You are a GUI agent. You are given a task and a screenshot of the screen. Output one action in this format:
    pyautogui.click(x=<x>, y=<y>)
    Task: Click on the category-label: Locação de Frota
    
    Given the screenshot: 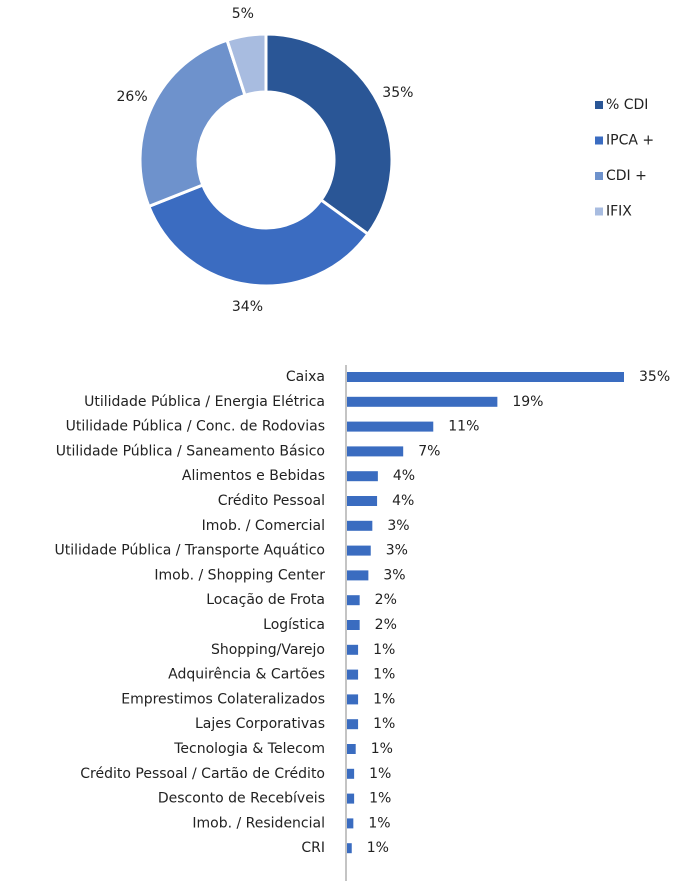 What is the action you would take?
    pyautogui.click(x=265, y=600)
    